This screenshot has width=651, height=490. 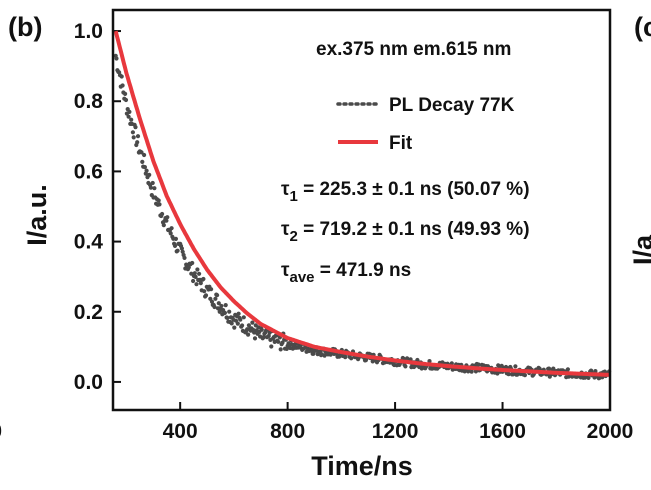 What do you see at coordinates (88, 312) in the screenshot?
I see `y-tick-label: 0.2` at bounding box center [88, 312].